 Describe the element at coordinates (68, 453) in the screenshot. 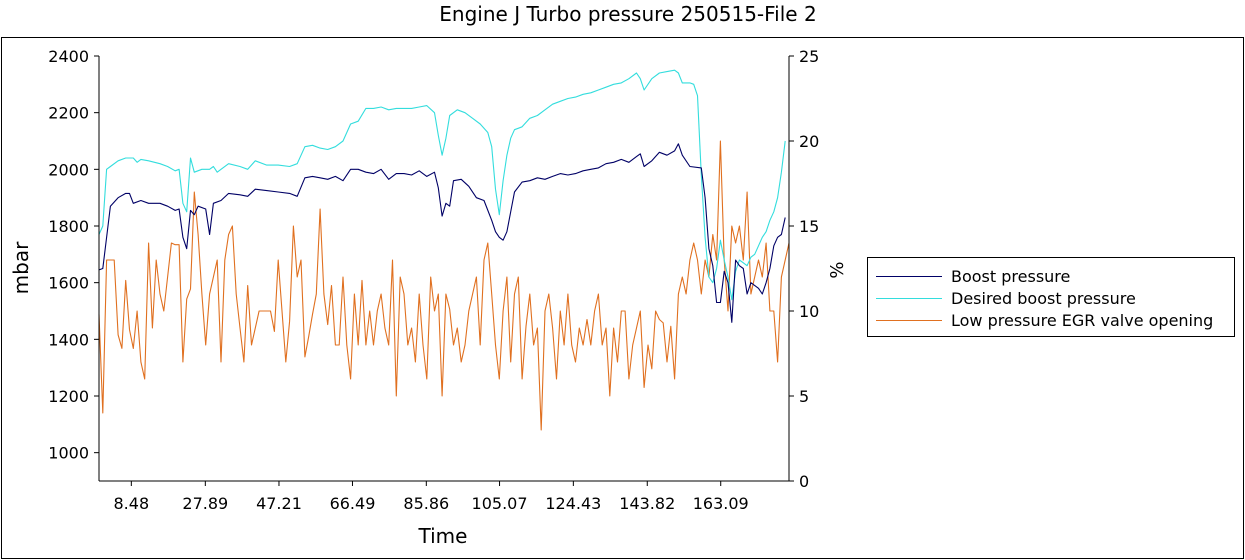

I see `y-tick-label-left: 1000` at that location.